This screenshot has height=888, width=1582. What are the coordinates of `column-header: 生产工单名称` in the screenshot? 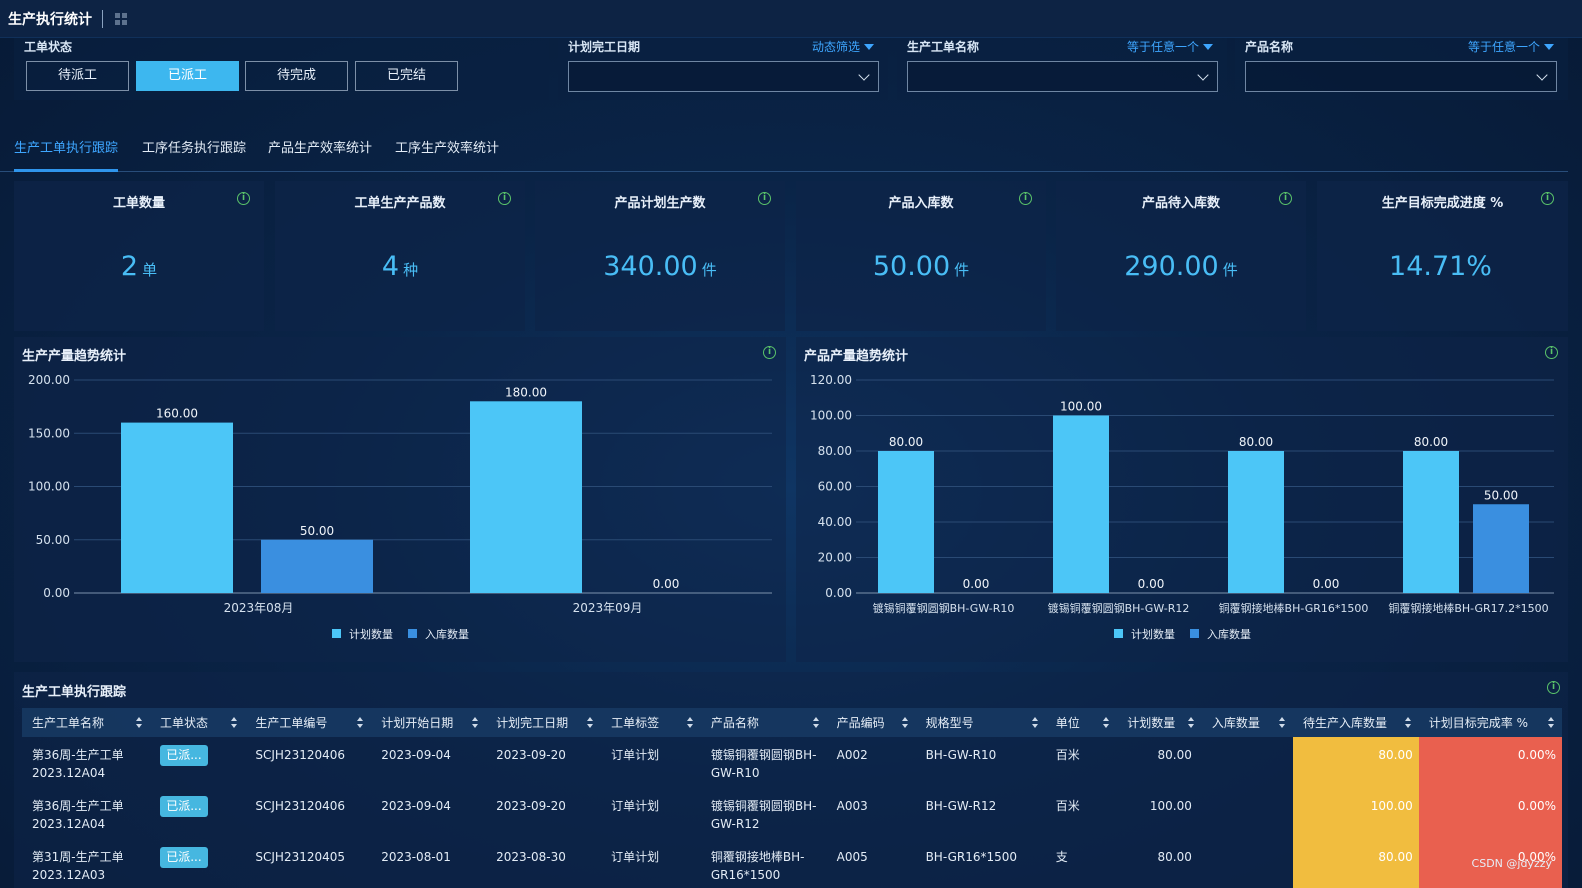 It's located at (86, 722).